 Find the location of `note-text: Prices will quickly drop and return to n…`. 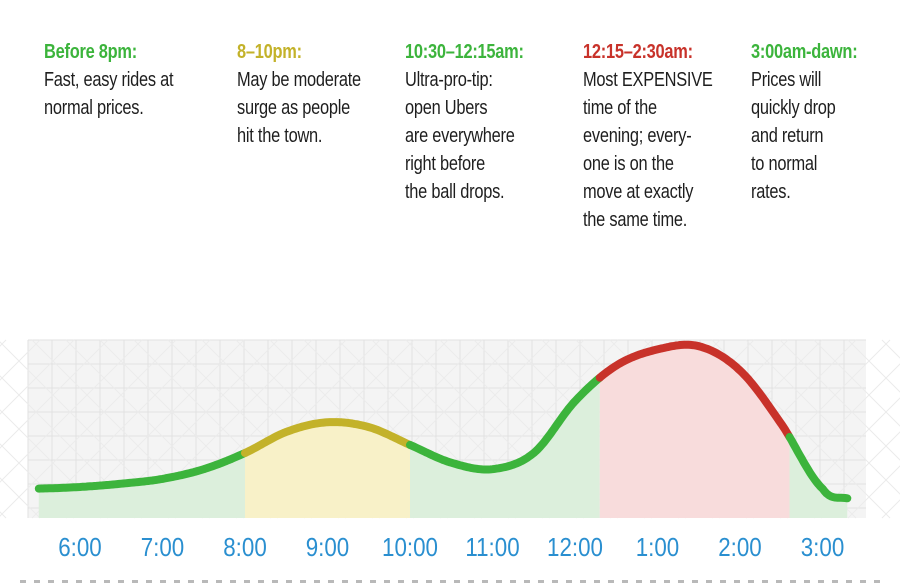

note-text: Prices will quickly drop and return to n… is located at coordinates (793, 136).